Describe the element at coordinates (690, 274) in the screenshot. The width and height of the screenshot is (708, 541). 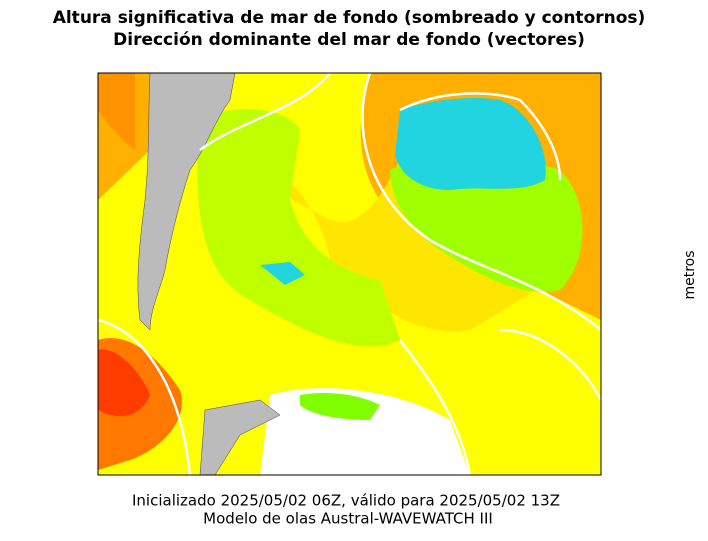
I see `colorbar-label: metros` at that location.